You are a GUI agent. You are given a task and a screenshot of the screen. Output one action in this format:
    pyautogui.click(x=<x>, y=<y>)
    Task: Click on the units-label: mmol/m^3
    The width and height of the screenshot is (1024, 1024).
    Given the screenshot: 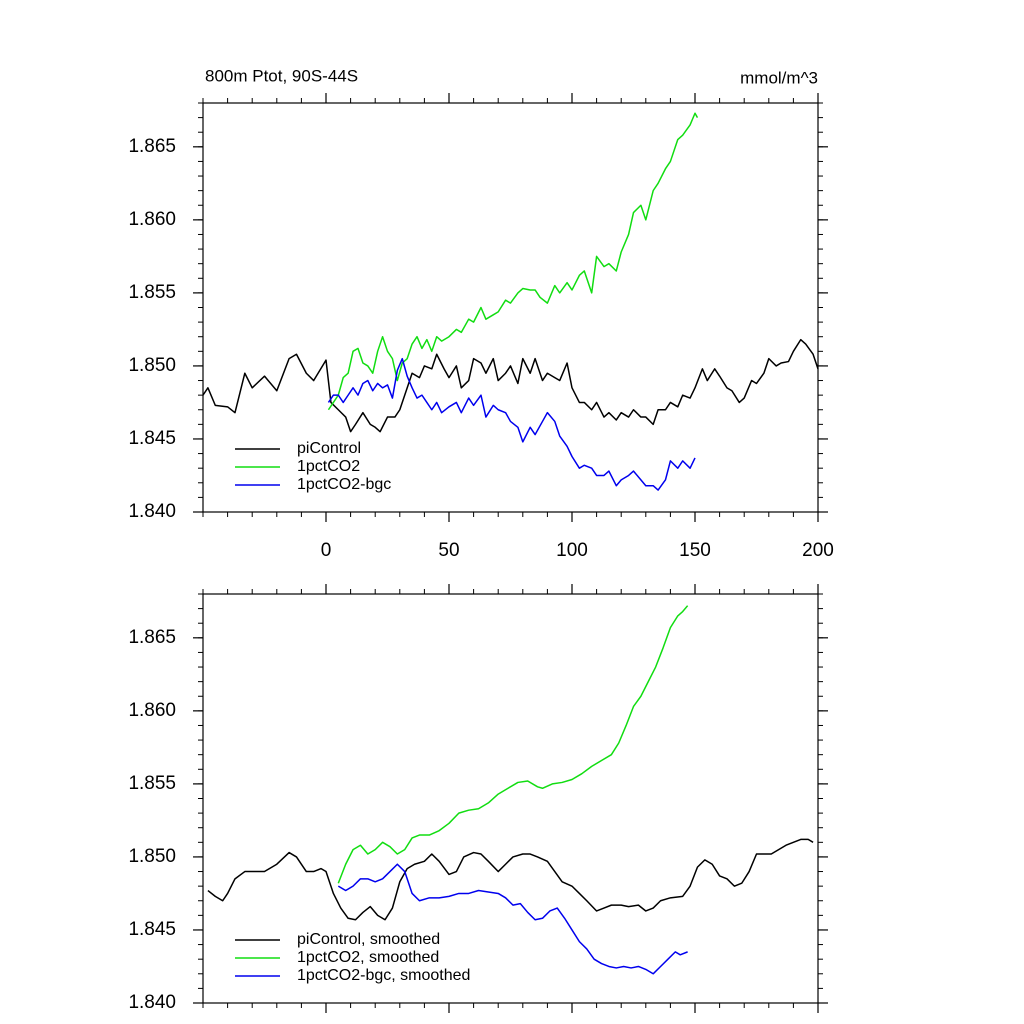 What is the action you would take?
    pyautogui.click(x=779, y=77)
    